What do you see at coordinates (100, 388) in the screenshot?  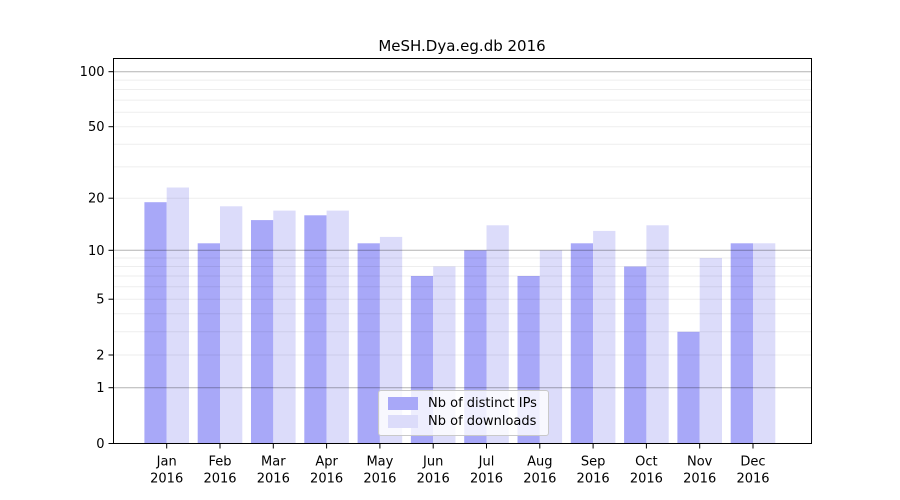 I see `y-tick-label: 1` at bounding box center [100, 388].